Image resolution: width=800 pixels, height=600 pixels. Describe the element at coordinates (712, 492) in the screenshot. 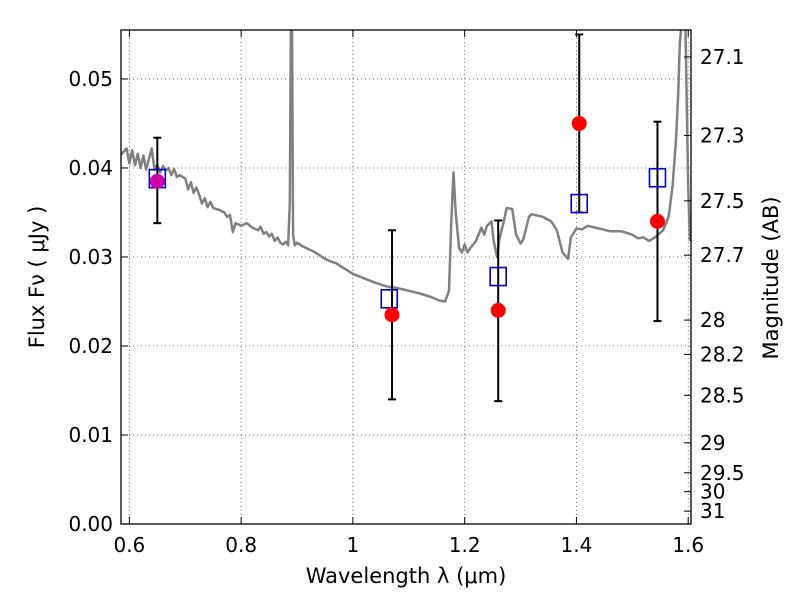

I see `mag-tick-label: 30` at that location.